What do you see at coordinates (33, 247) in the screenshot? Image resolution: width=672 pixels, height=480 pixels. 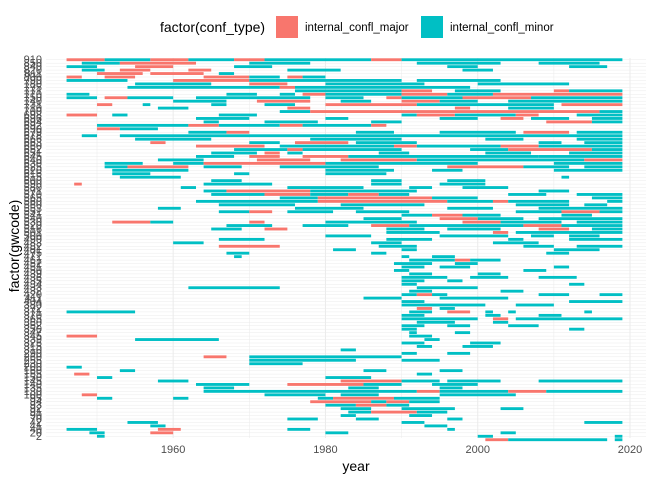 I see `y-tick-label: 482` at bounding box center [33, 247].